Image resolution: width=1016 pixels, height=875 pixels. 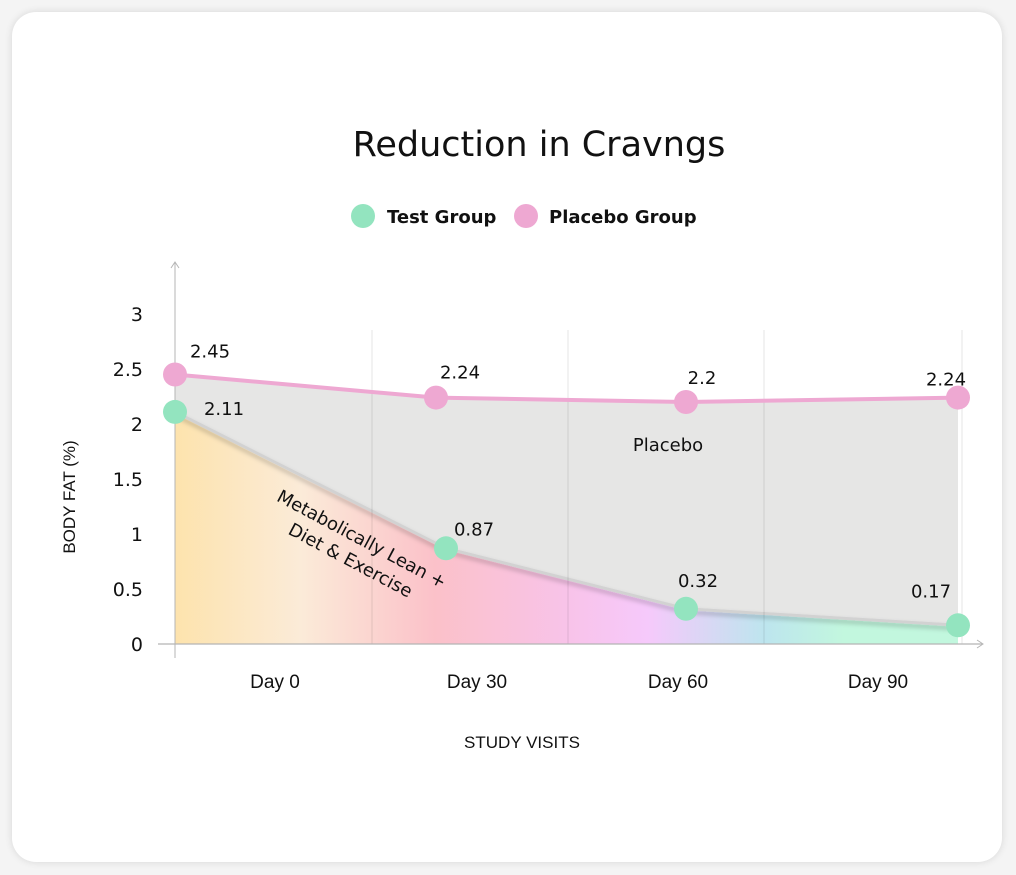 I want to click on x-tick-label: Day 0, so click(x=275, y=682).